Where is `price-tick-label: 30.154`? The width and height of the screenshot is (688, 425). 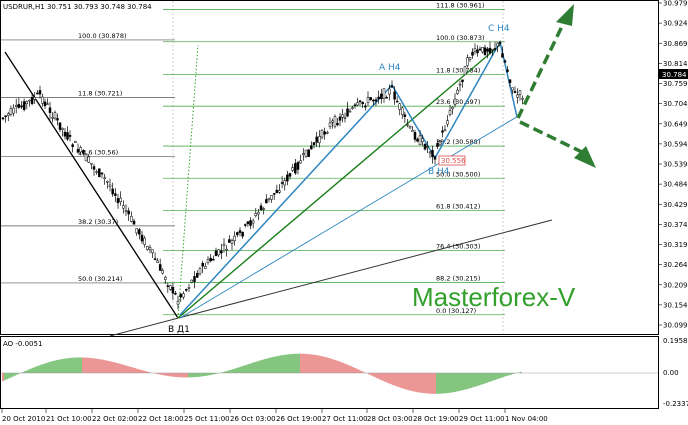
price-tick-label: 30.154 is located at coordinates (675, 305).